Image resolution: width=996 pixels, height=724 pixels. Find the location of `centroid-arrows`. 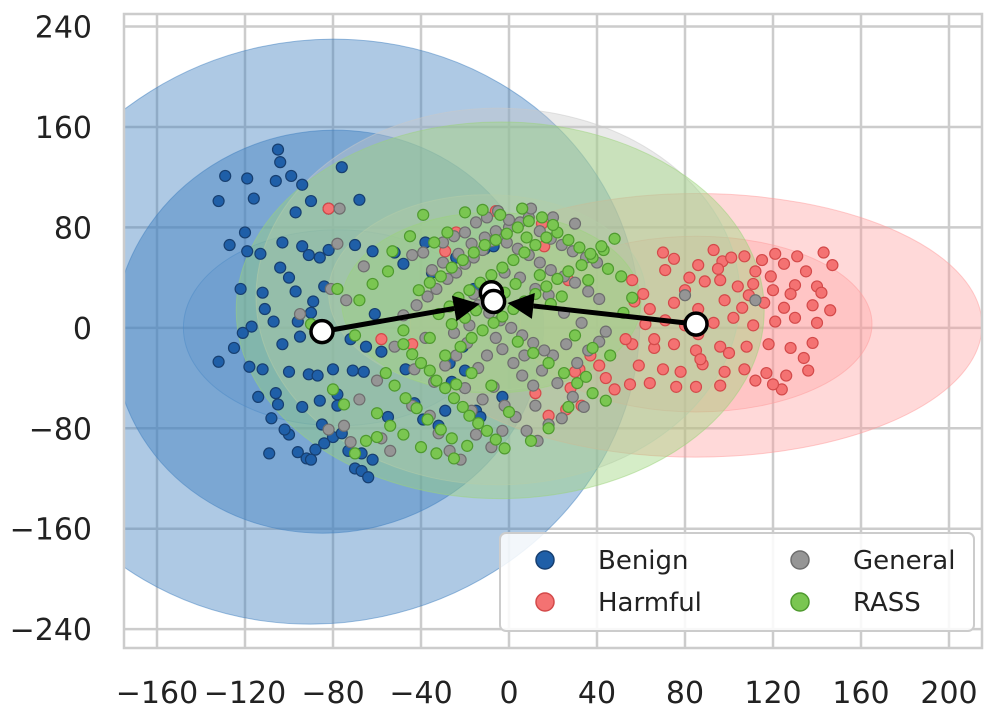

centroid-arrows is located at coordinates (509, 314).